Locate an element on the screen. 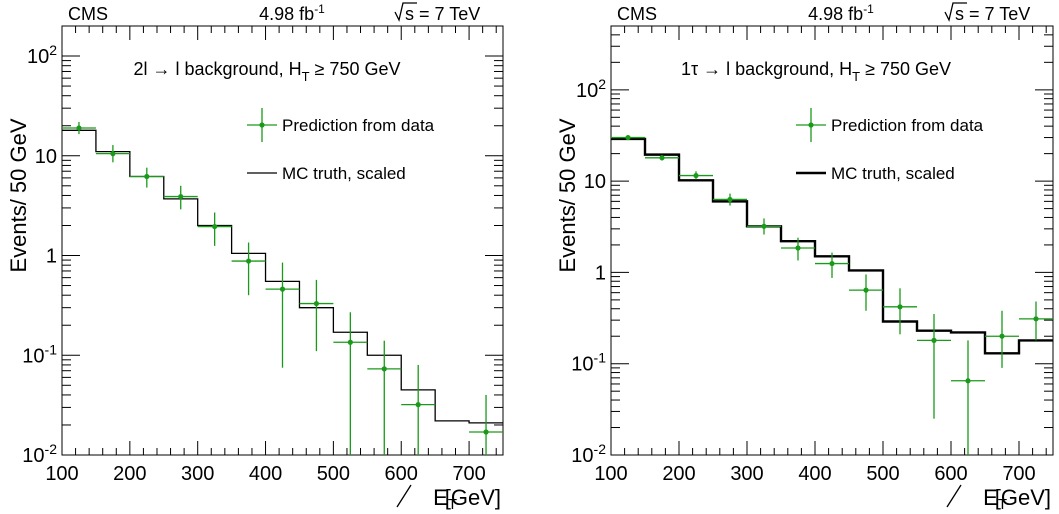 This screenshot has width=1059, height=514. header-cms: CMS is located at coordinates (637, 14).